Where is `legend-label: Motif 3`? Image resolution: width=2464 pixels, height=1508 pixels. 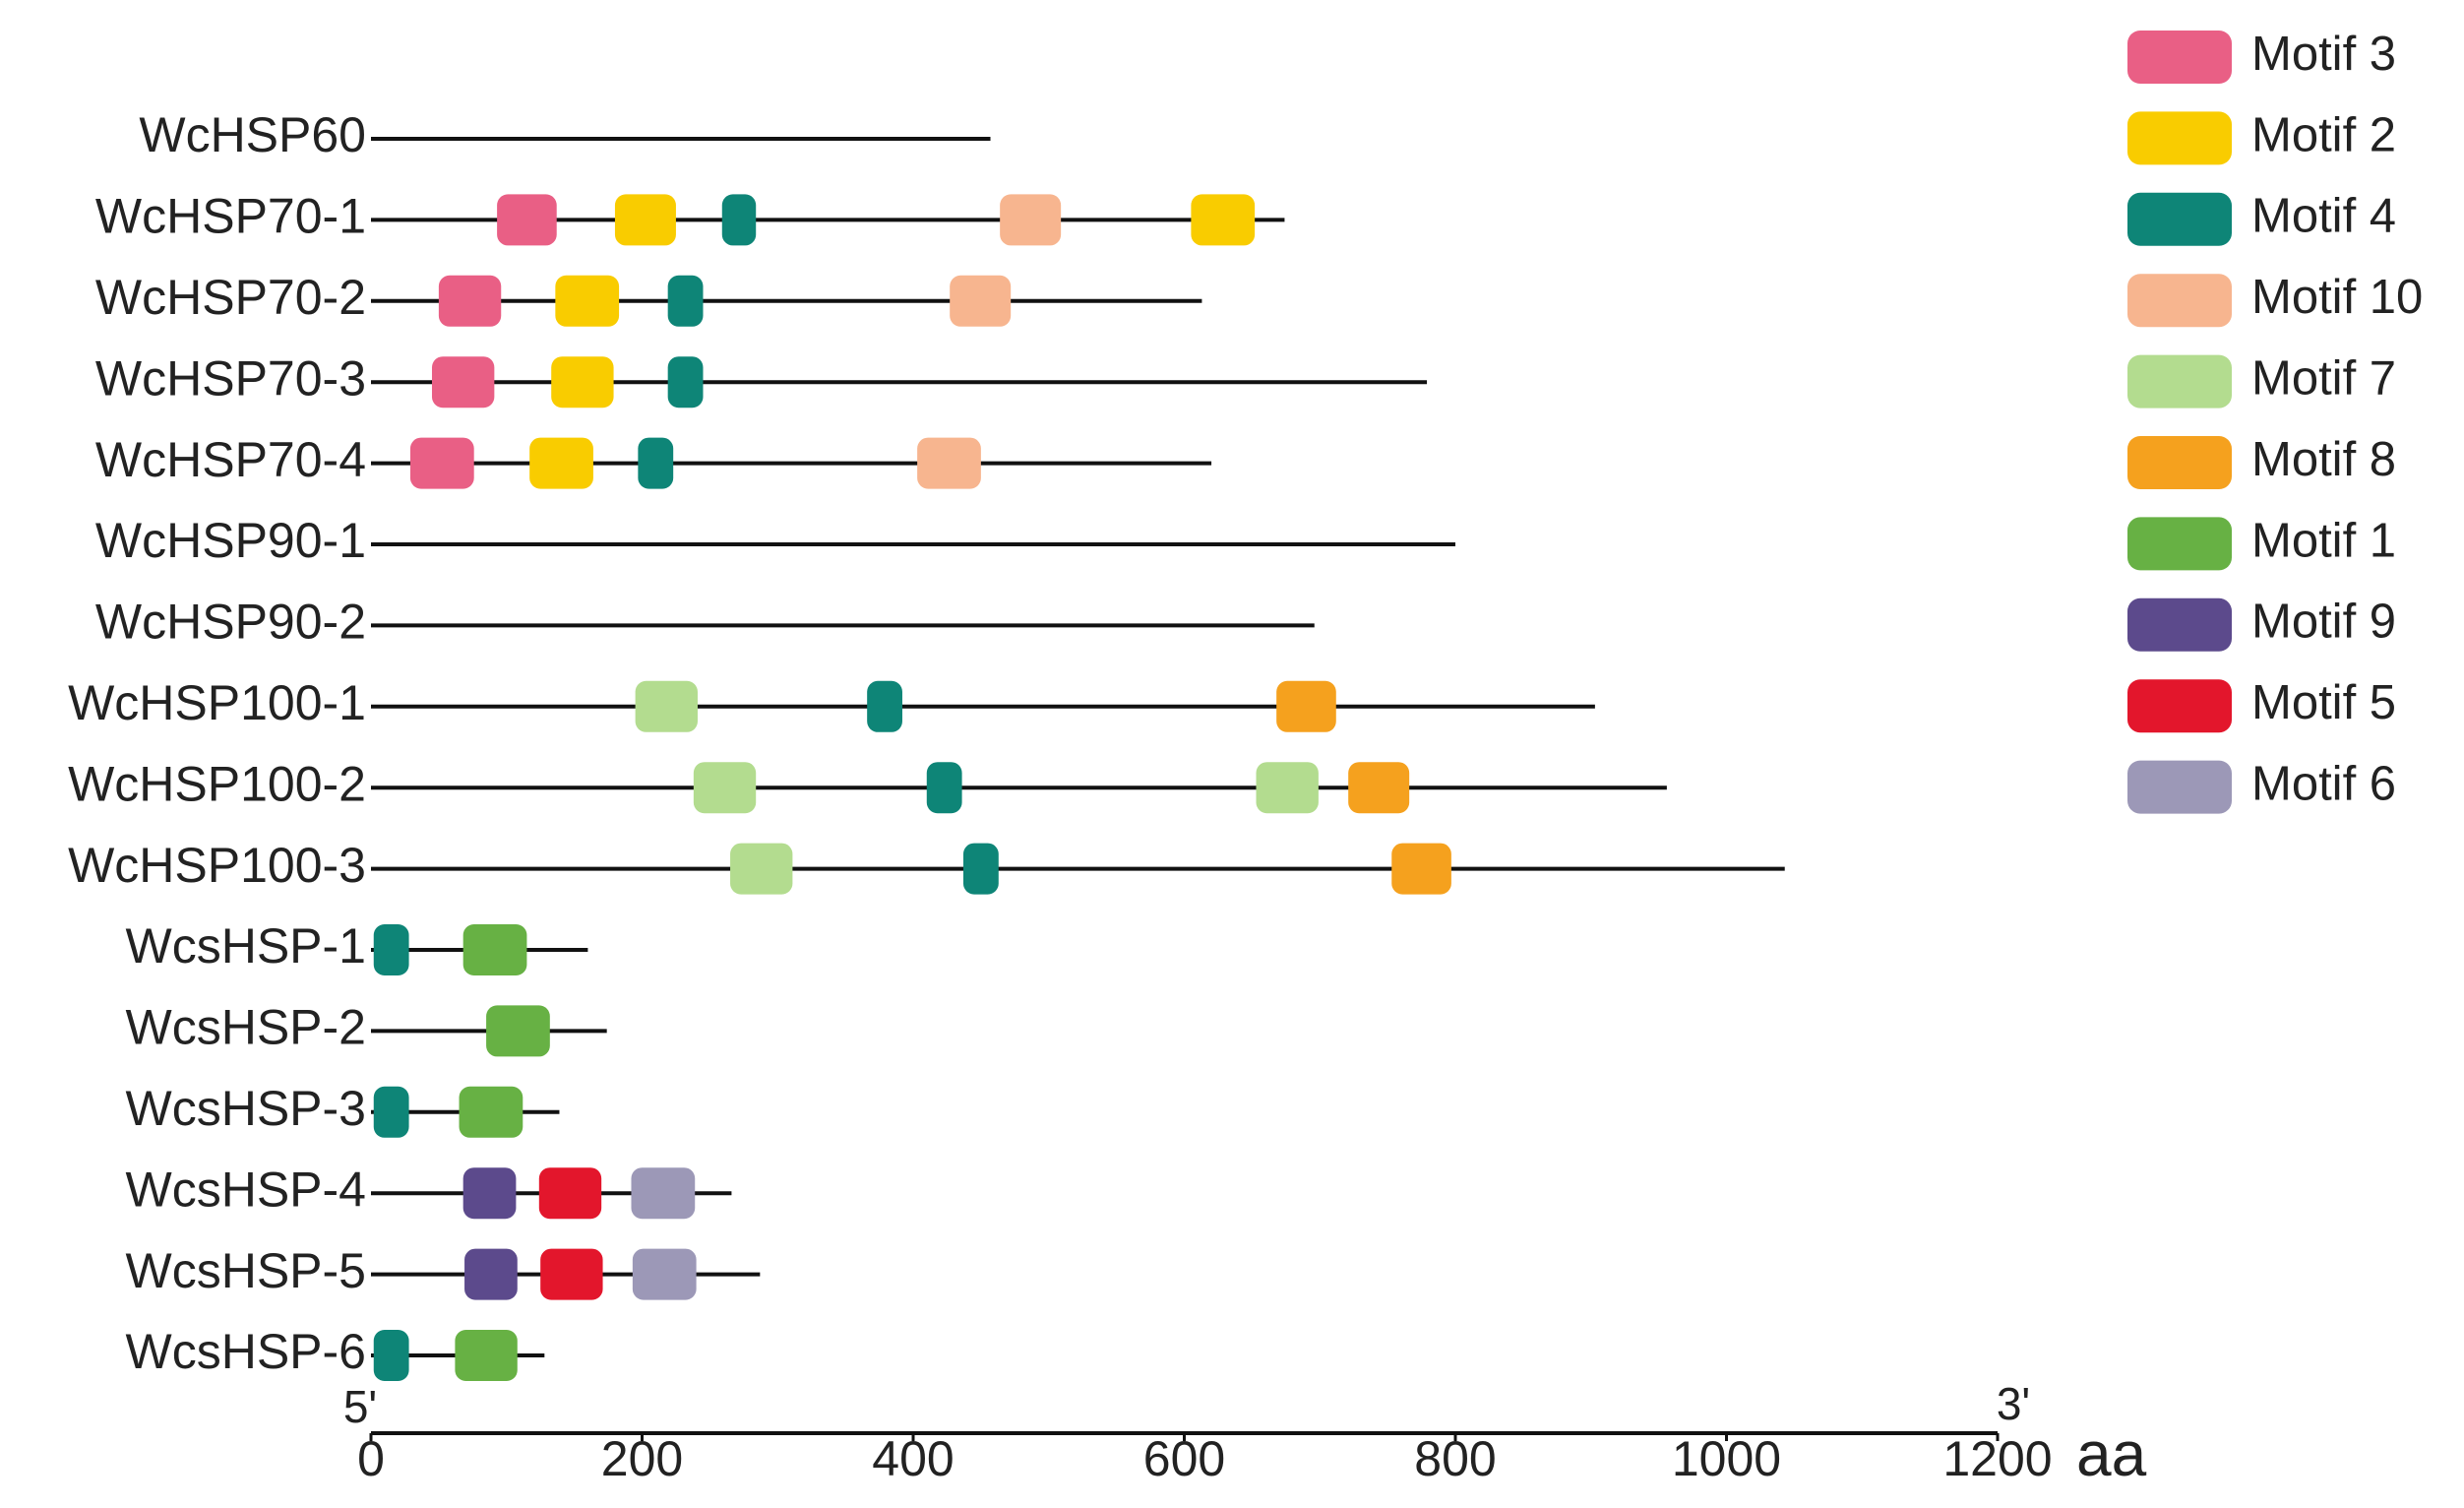
legend-label: Motif 3 is located at coordinates (2323, 55).